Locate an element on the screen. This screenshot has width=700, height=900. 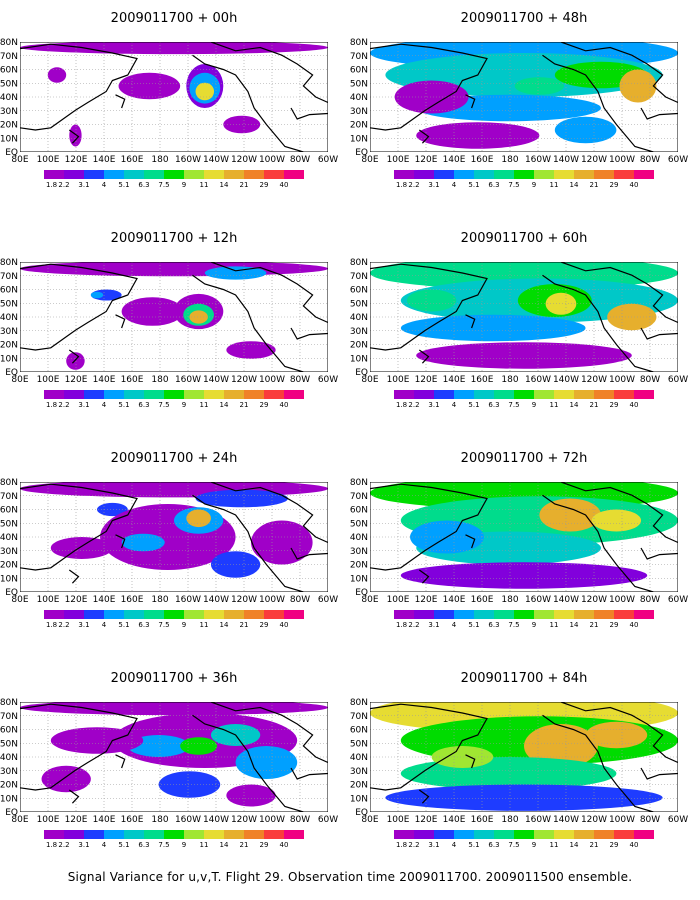
longitude-tick-label: 60W is located at coordinates (678, 380).